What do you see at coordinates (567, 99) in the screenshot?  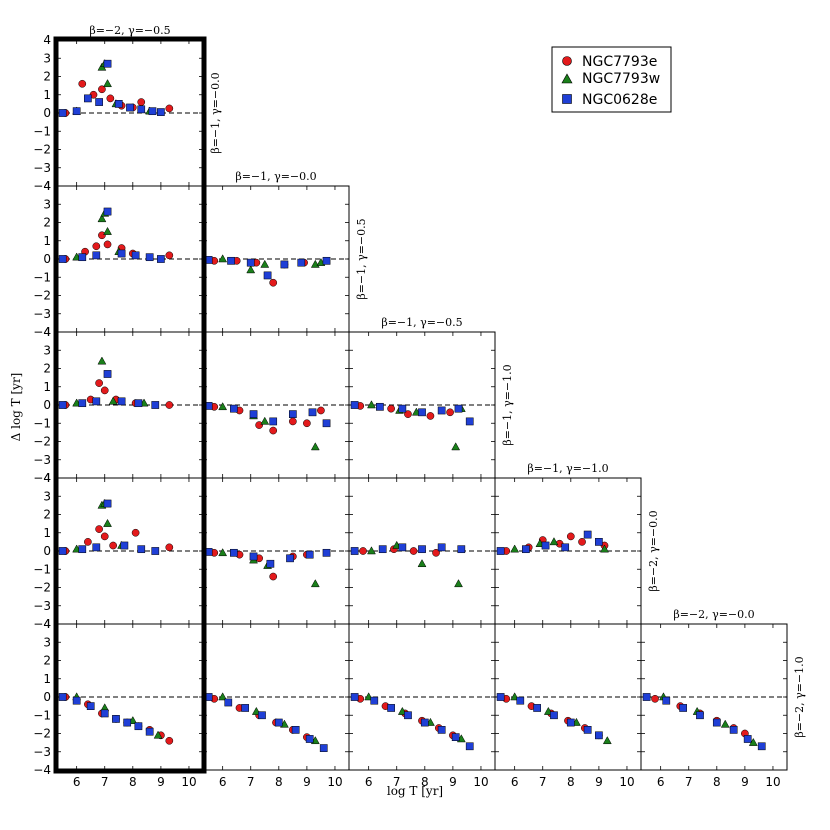 I see `legend-marker-ngc0628e` at bounding box center [567, 99].